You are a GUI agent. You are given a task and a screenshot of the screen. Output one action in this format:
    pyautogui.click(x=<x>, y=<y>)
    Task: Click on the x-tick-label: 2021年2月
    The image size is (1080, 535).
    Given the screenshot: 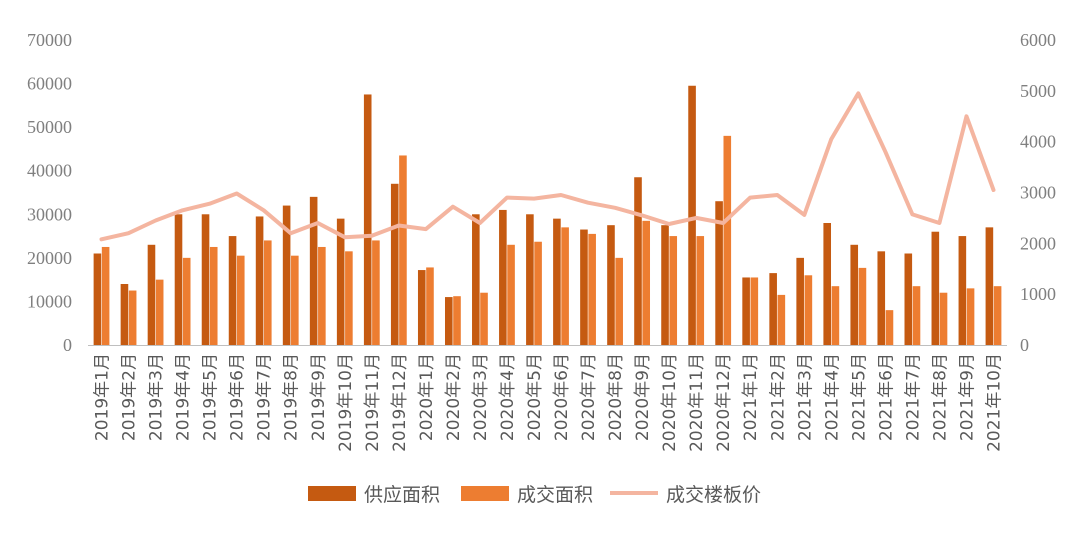 What is the action you would take?
    pyautogui.click(x=778, y=397)
    